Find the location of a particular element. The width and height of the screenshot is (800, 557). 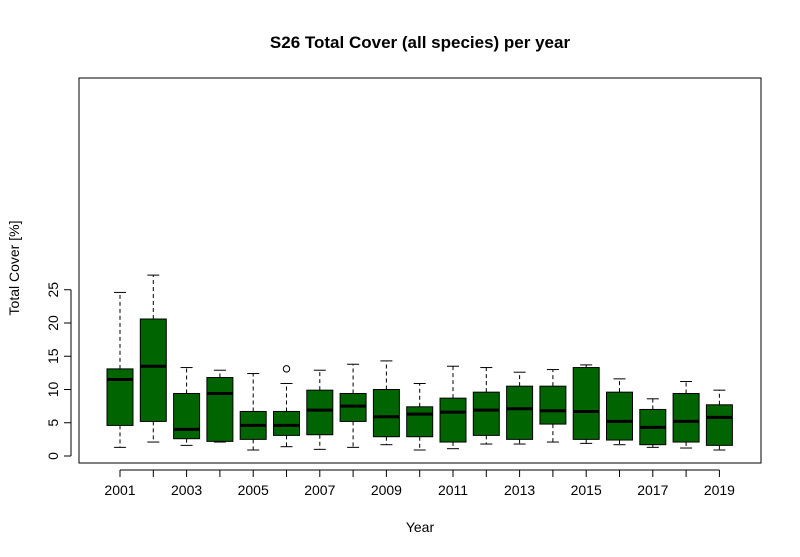

y-tick-label: 25 is located at coordinates (53, 290).